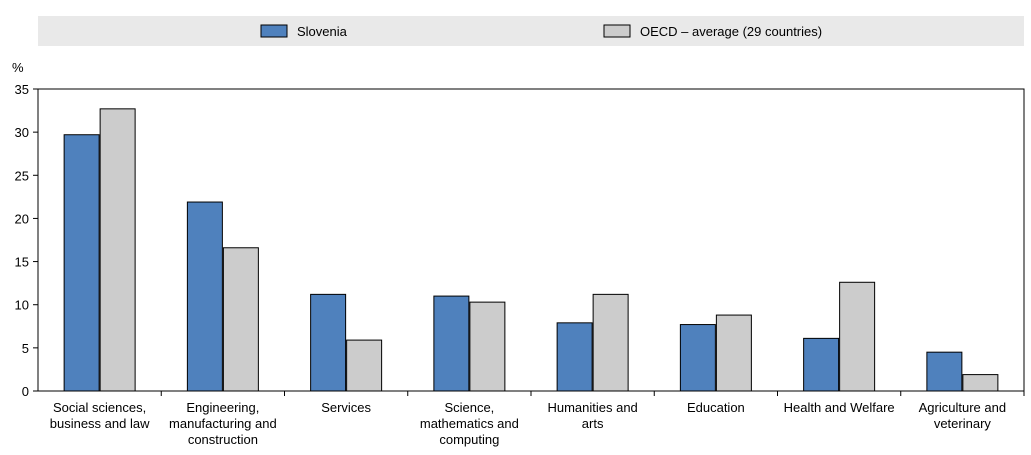  What do you see at coordinates (18, 67) in the screenshot?
I see `y-axis-unit-label: %` at bounding box center [18, 67].